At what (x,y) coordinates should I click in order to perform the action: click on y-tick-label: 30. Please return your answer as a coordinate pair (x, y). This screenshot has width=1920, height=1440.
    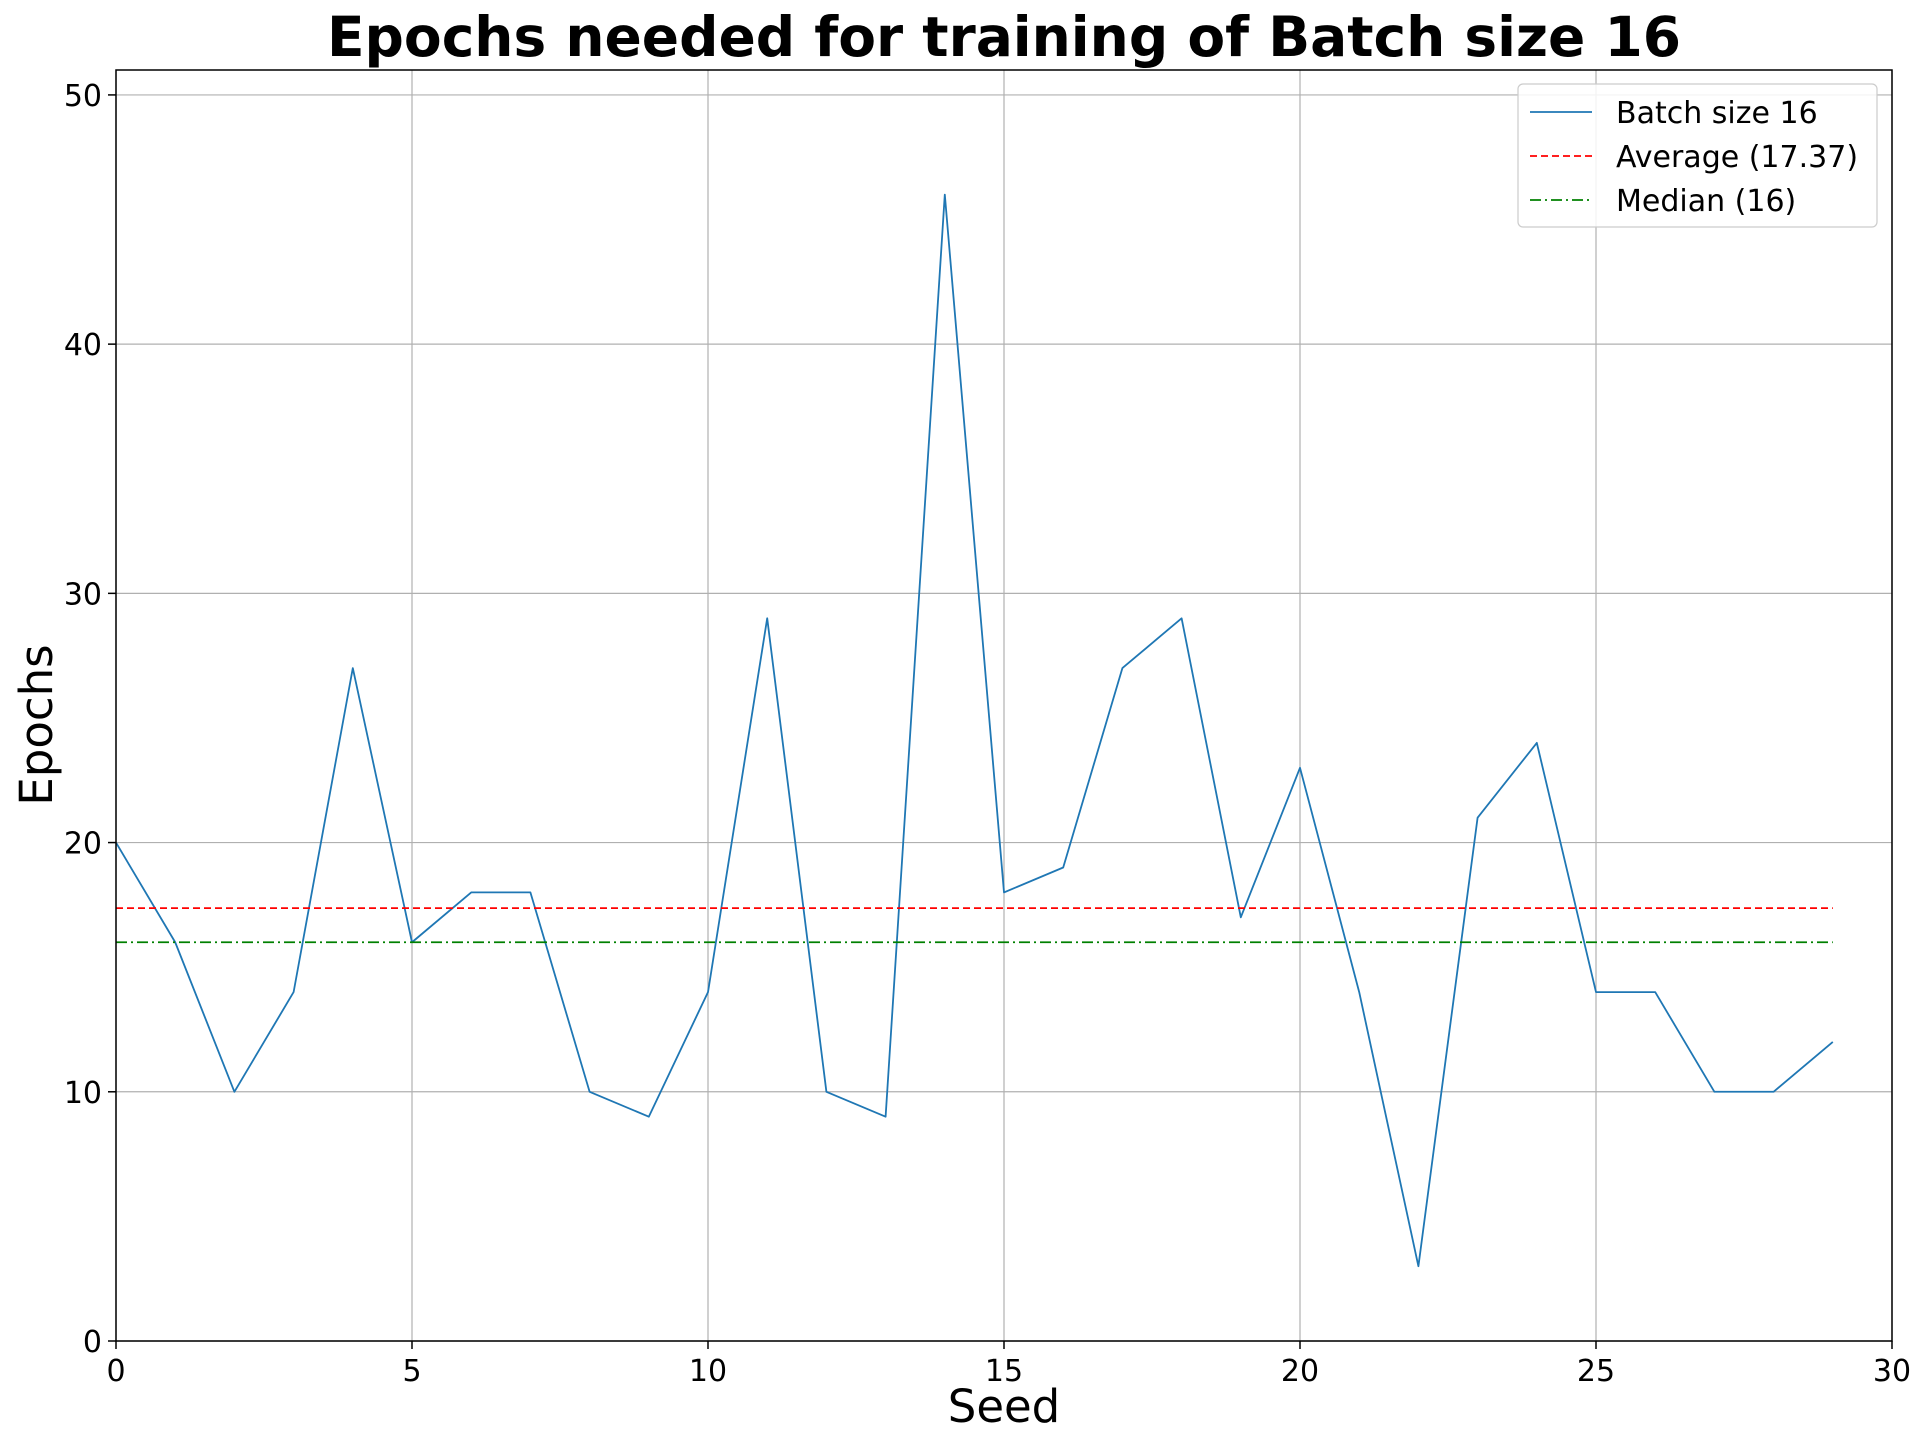
    Looking at the image, I should click on (83, 594).